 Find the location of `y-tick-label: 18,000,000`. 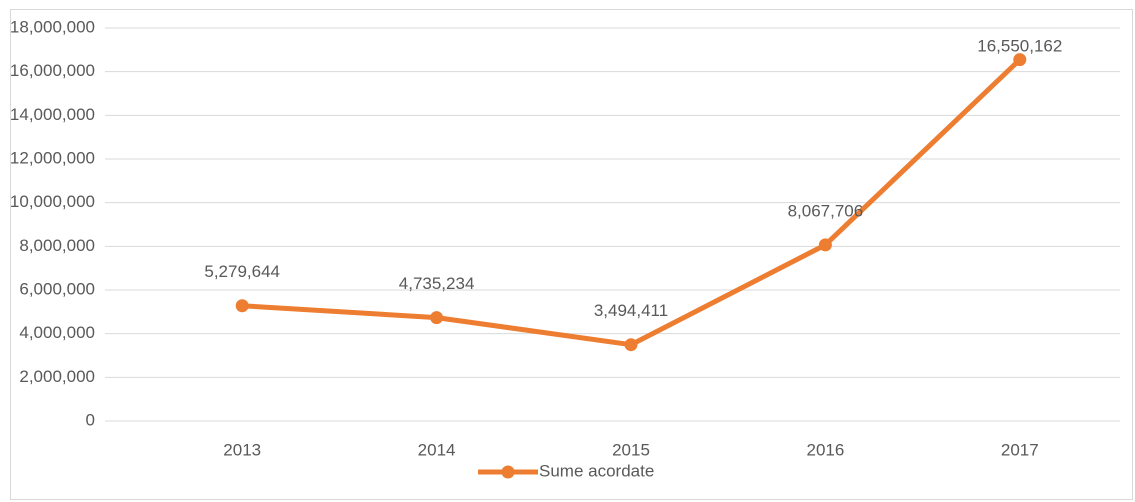

y-tick-label: 18,000,000 is located at coordinates (52, 26).